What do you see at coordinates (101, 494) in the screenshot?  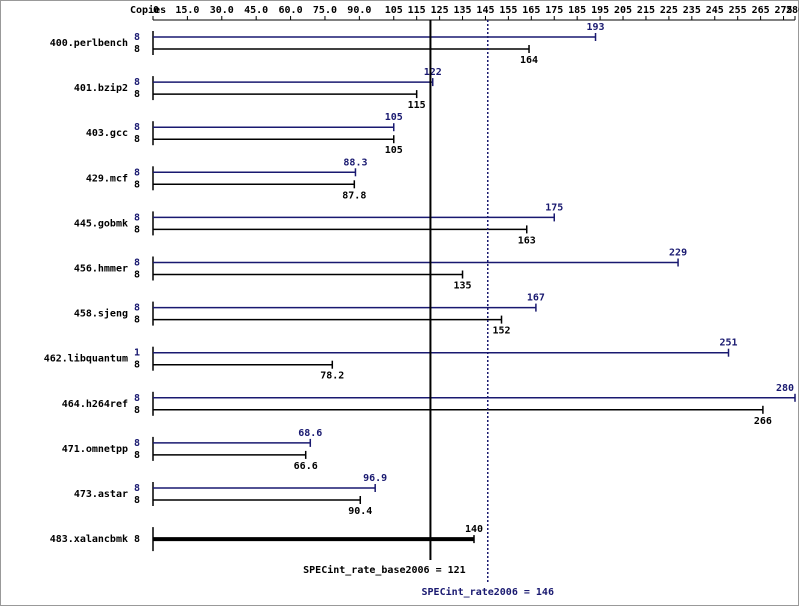 I see `category-label: 473.astar` at bounding box center [101, 494].